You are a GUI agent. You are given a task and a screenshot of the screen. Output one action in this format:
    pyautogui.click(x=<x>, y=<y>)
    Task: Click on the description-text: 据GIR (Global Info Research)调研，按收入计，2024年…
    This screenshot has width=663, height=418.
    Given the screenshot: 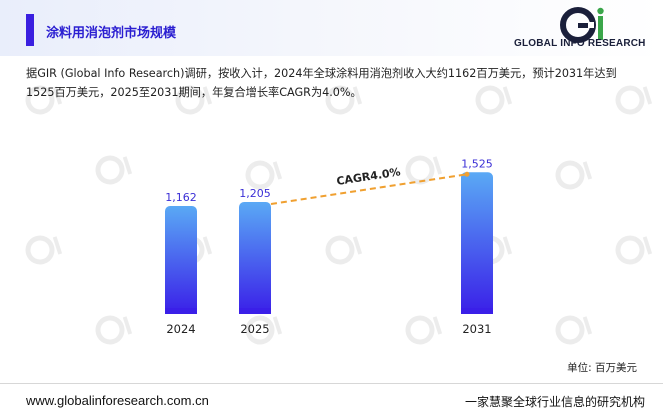 What is the action you would take?
    pyautogui.click(x=321, y=83)
    